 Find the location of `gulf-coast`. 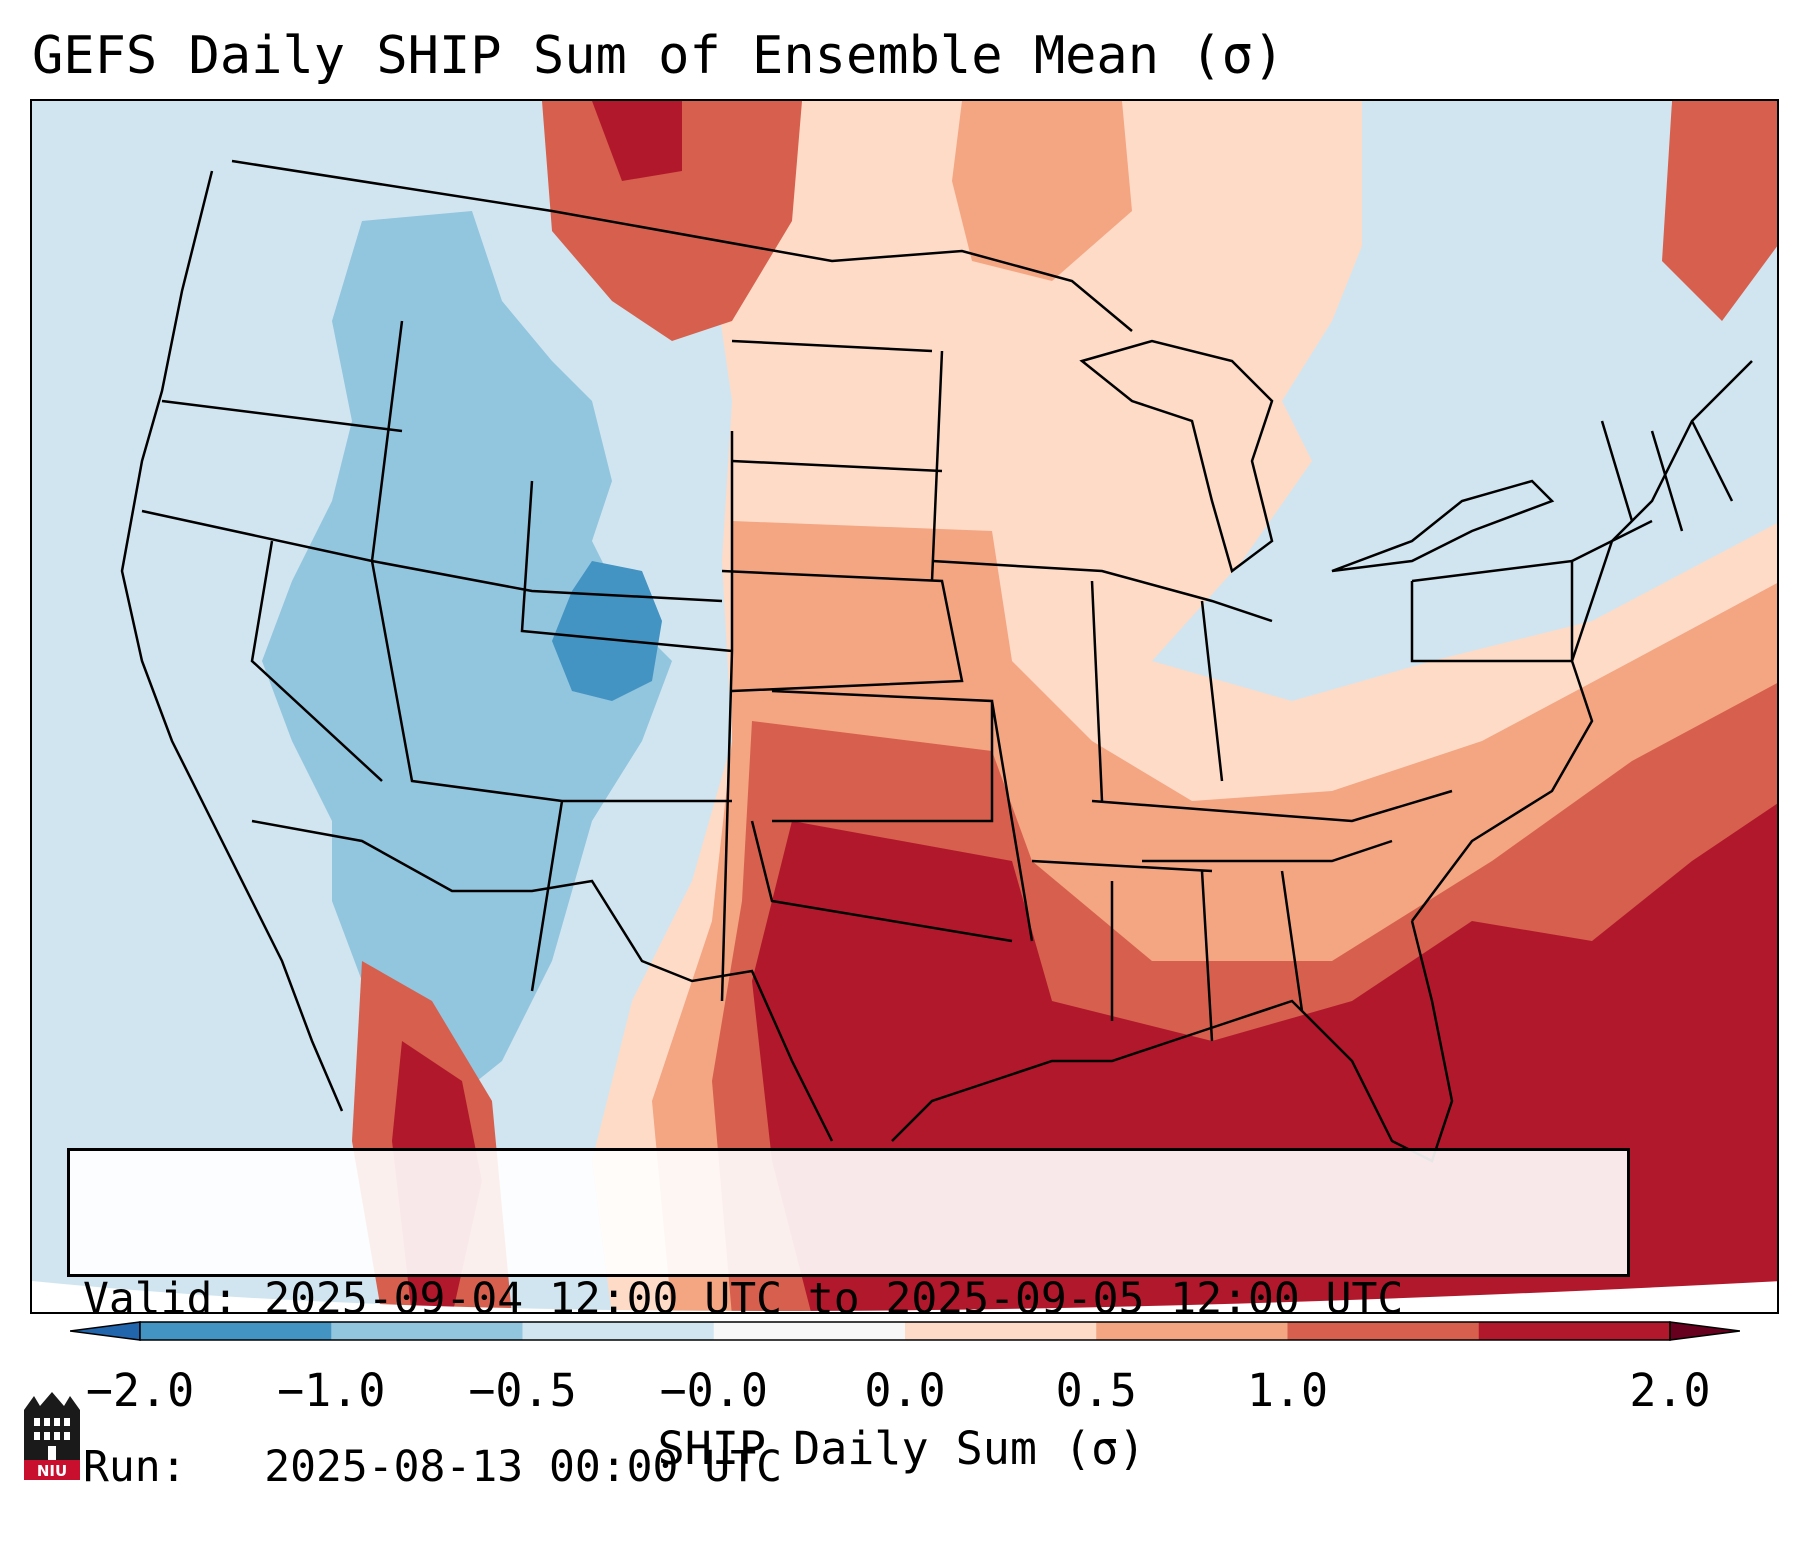

gulf-coast is located at coordinates (1172, 1041).